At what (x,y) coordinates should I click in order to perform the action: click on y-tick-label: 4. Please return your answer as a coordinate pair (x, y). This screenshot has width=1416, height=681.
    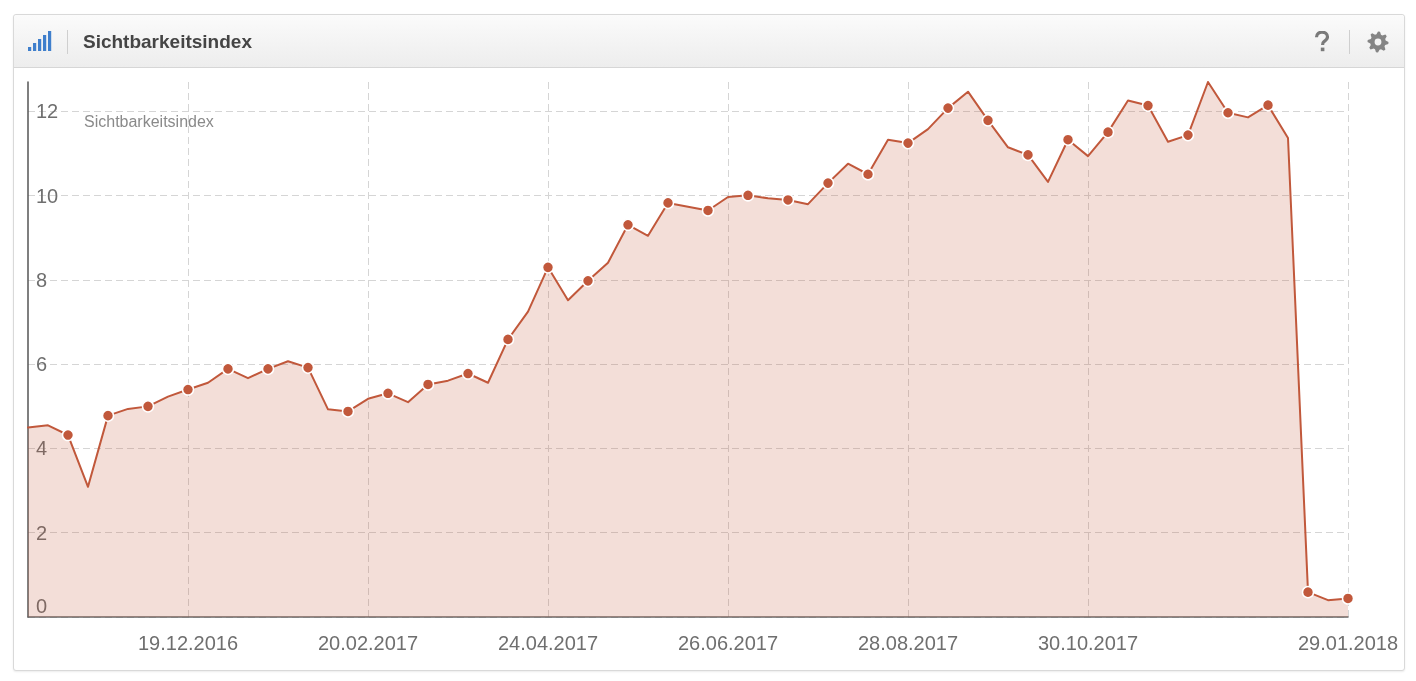
    Looking at the image, I should click on (42, 448).